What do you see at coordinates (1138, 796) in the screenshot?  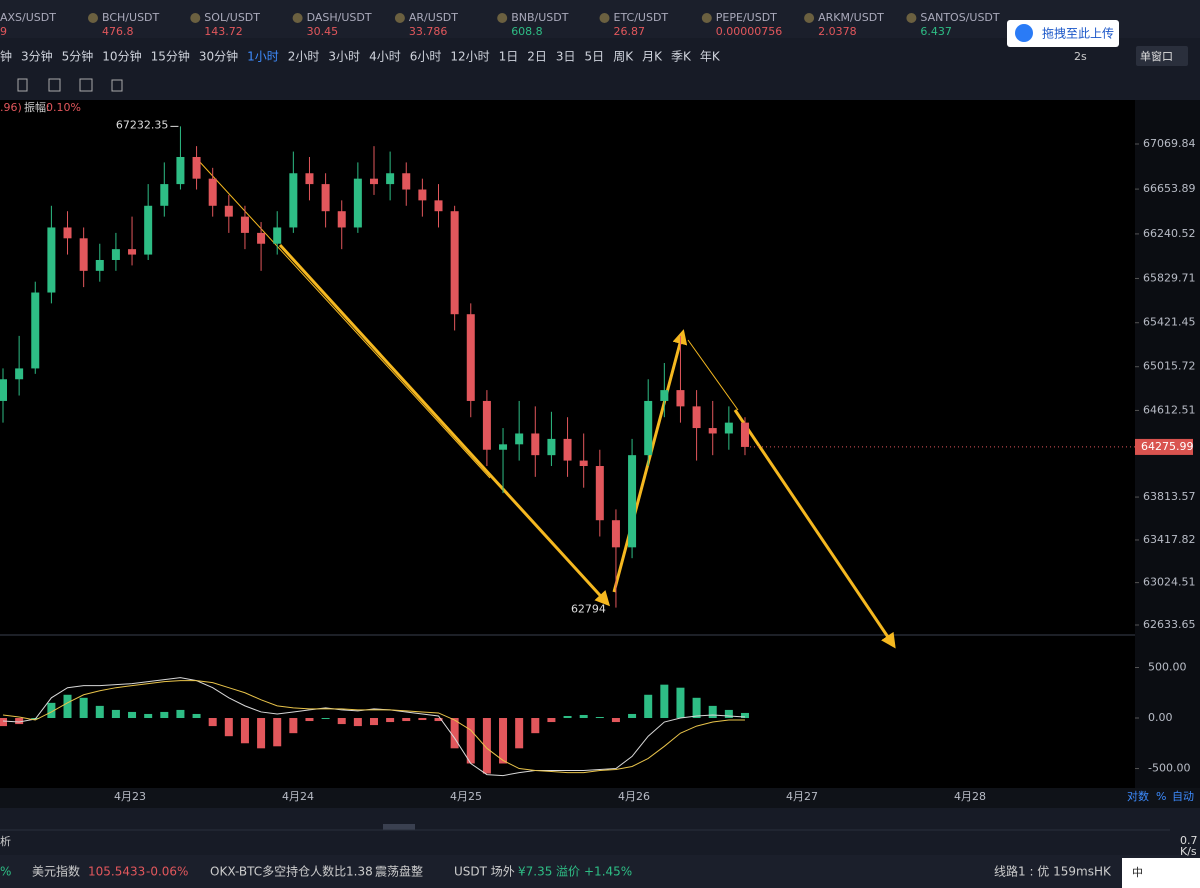 I see `axis-option: 对数` at bounding box center [1138, 796].